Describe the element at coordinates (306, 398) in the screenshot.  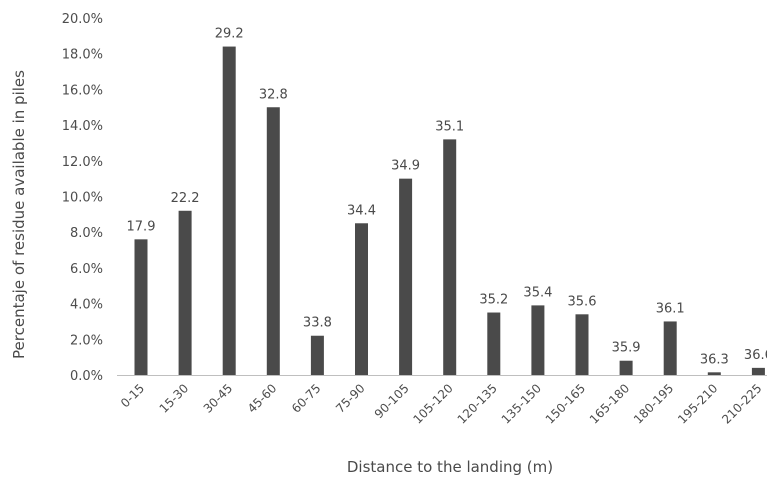
I see `x-tick-label: 60-75` at that location.